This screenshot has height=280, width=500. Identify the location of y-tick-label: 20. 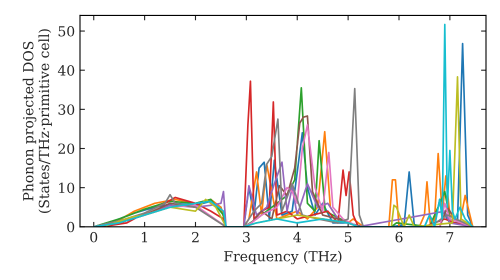
(66, 148).